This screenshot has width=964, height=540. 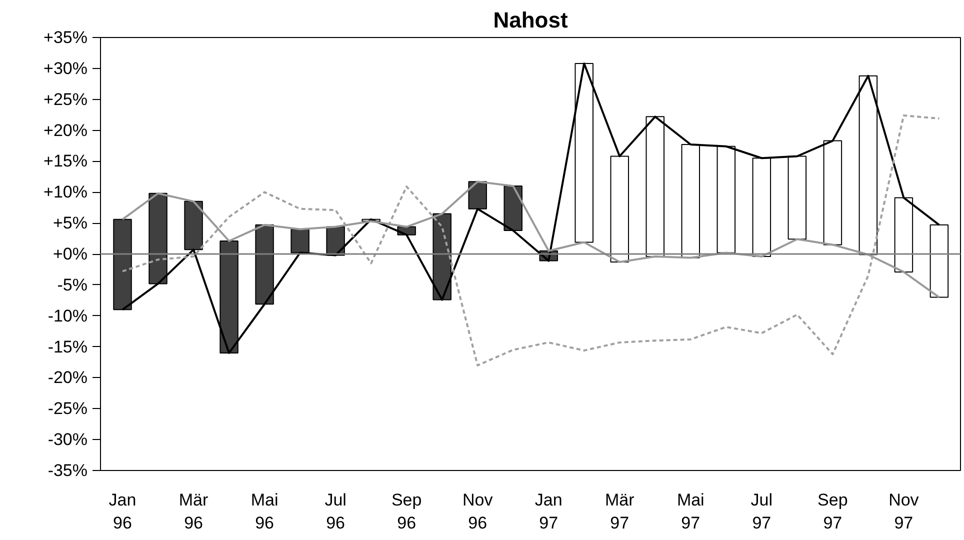 What do you see at coordinates (72, 284) in the screenshot?
I see `y-tick-label: -5%` at bounding box center [72, 284].